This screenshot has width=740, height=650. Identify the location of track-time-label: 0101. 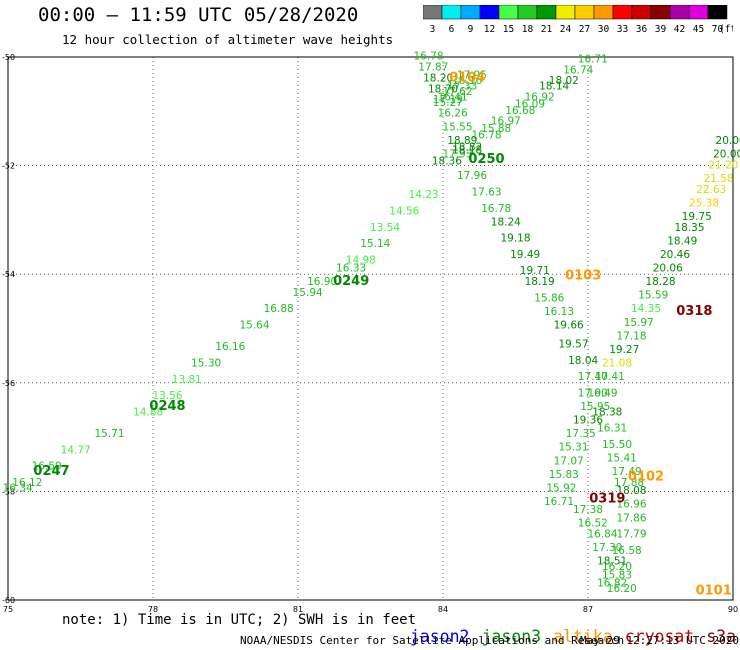
(714, 591).